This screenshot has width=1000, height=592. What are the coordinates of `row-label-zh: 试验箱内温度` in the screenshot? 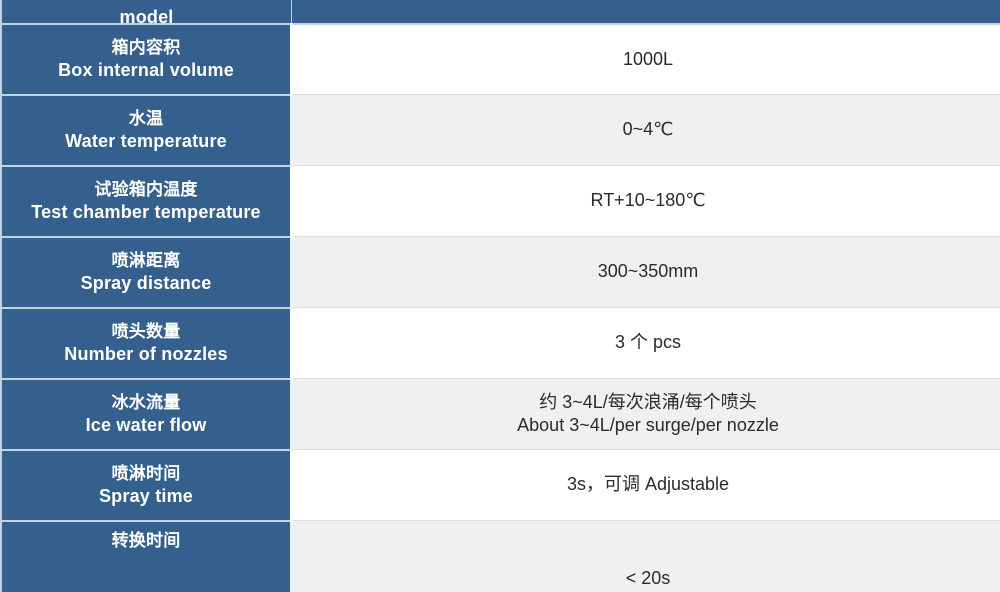 It's located at (146, 189).